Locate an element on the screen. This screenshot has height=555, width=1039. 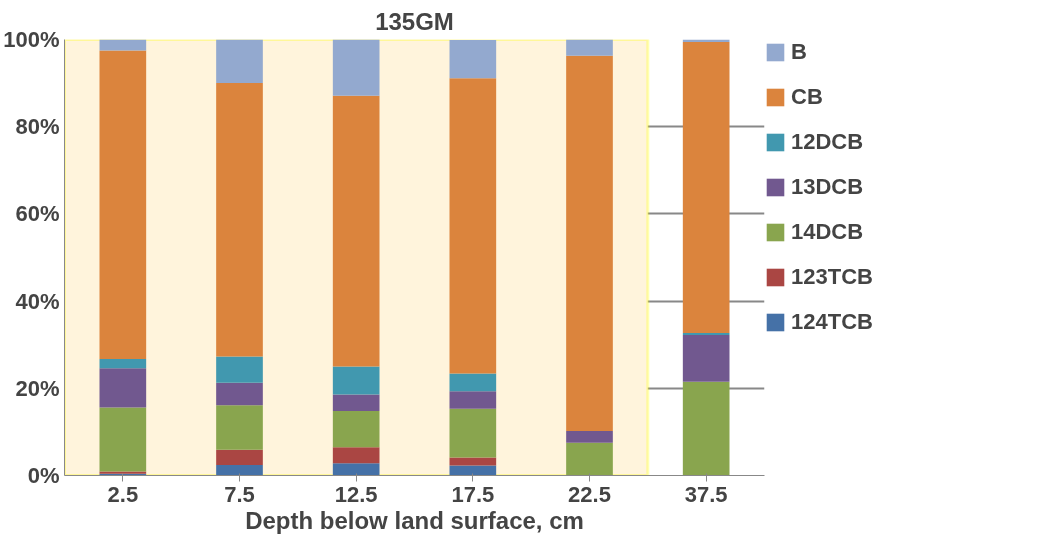
y-tick-label: 0% is located at coordinates (43, 475).